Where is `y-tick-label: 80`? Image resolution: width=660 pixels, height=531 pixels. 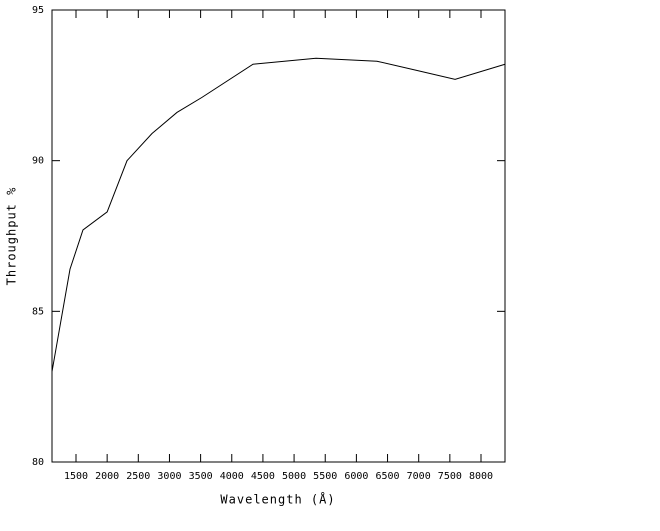 y-tick-label: 80 is located at coordinates (38, 462).